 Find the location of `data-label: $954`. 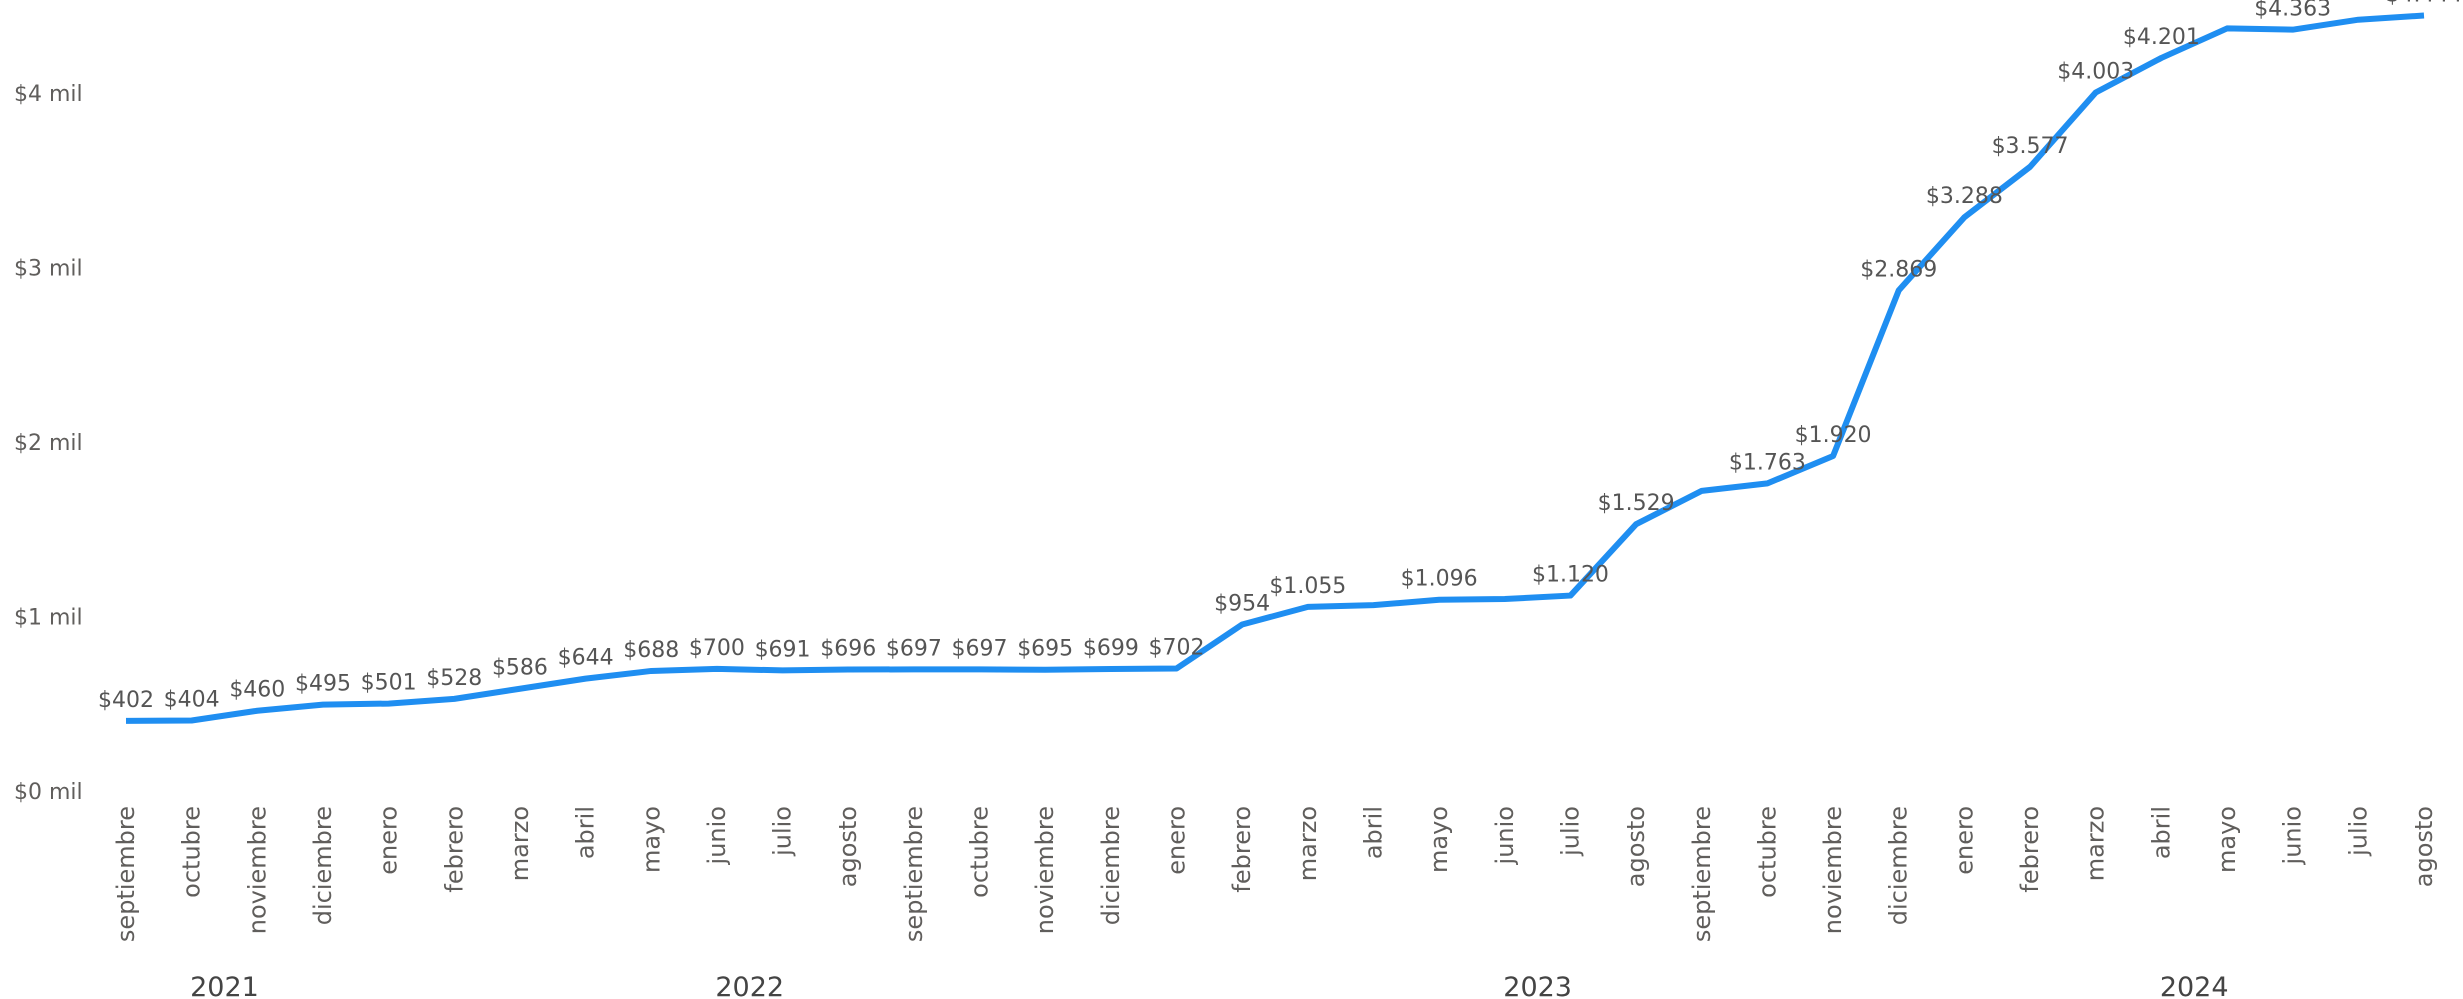

data-label: $954 is located at coordinates (1242, 604).